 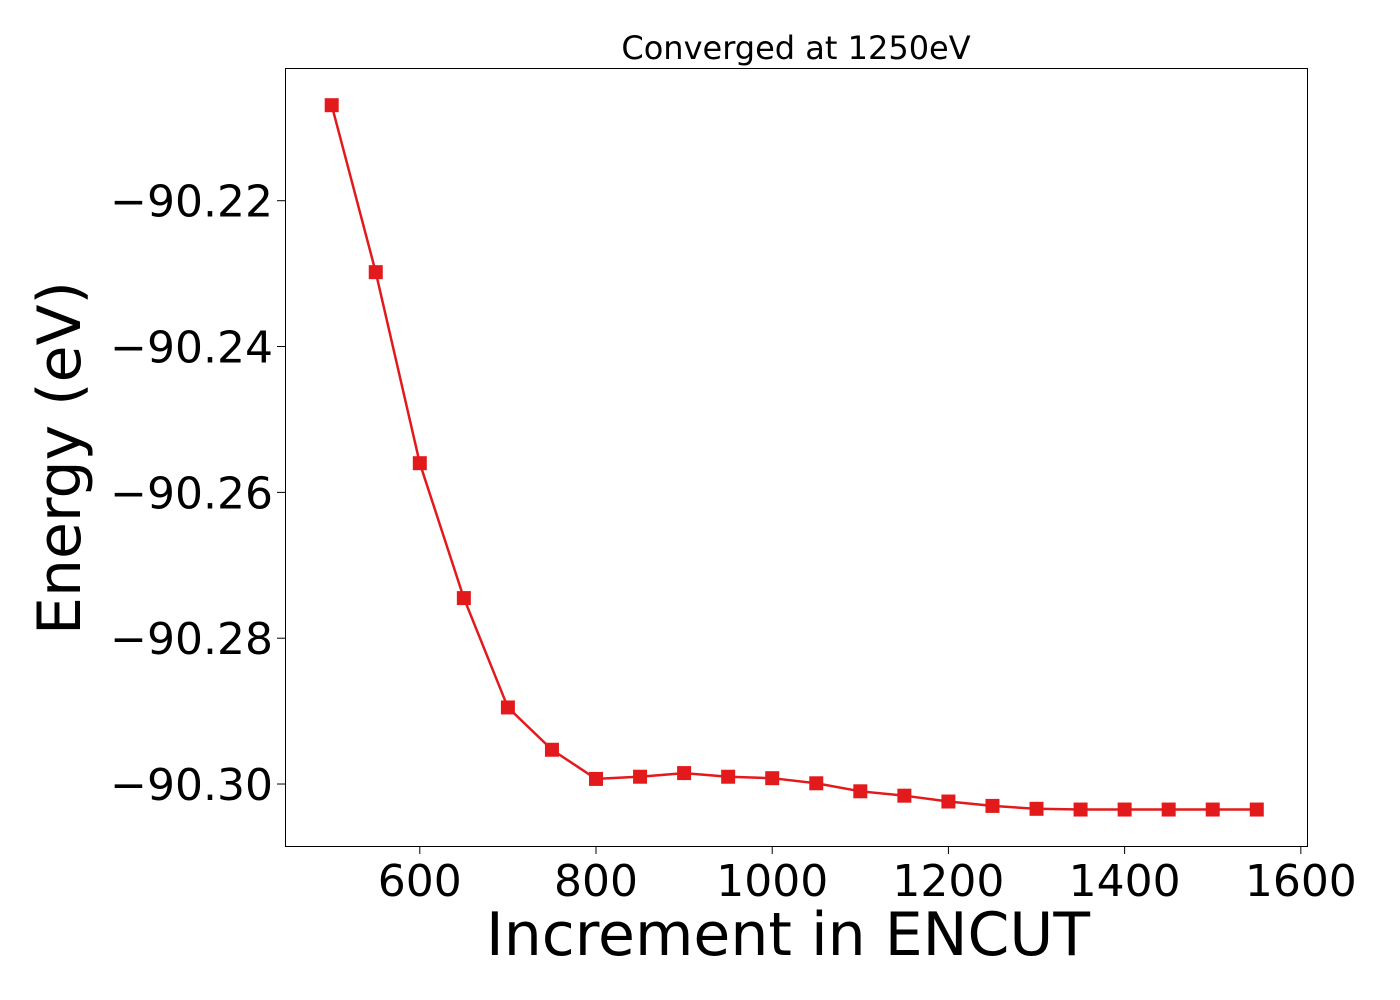 What do you see at coordinates (1125, 881) in the screenshot?
I see `x-tick-label: 1400` at bounding box center [1125, 881].